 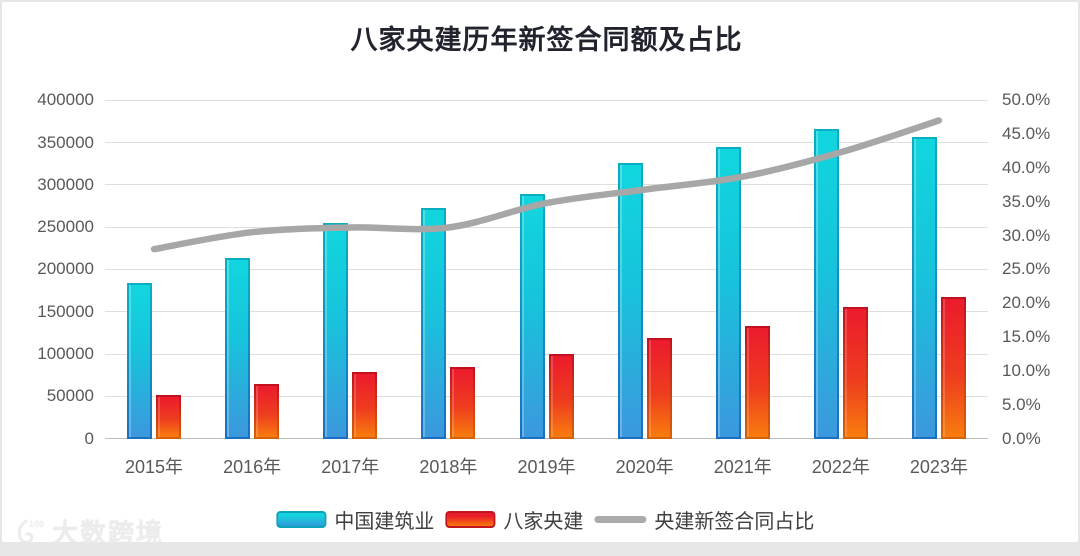 I want to click on right-axis-tick: 15.0%, so click(x=1026, y=337).